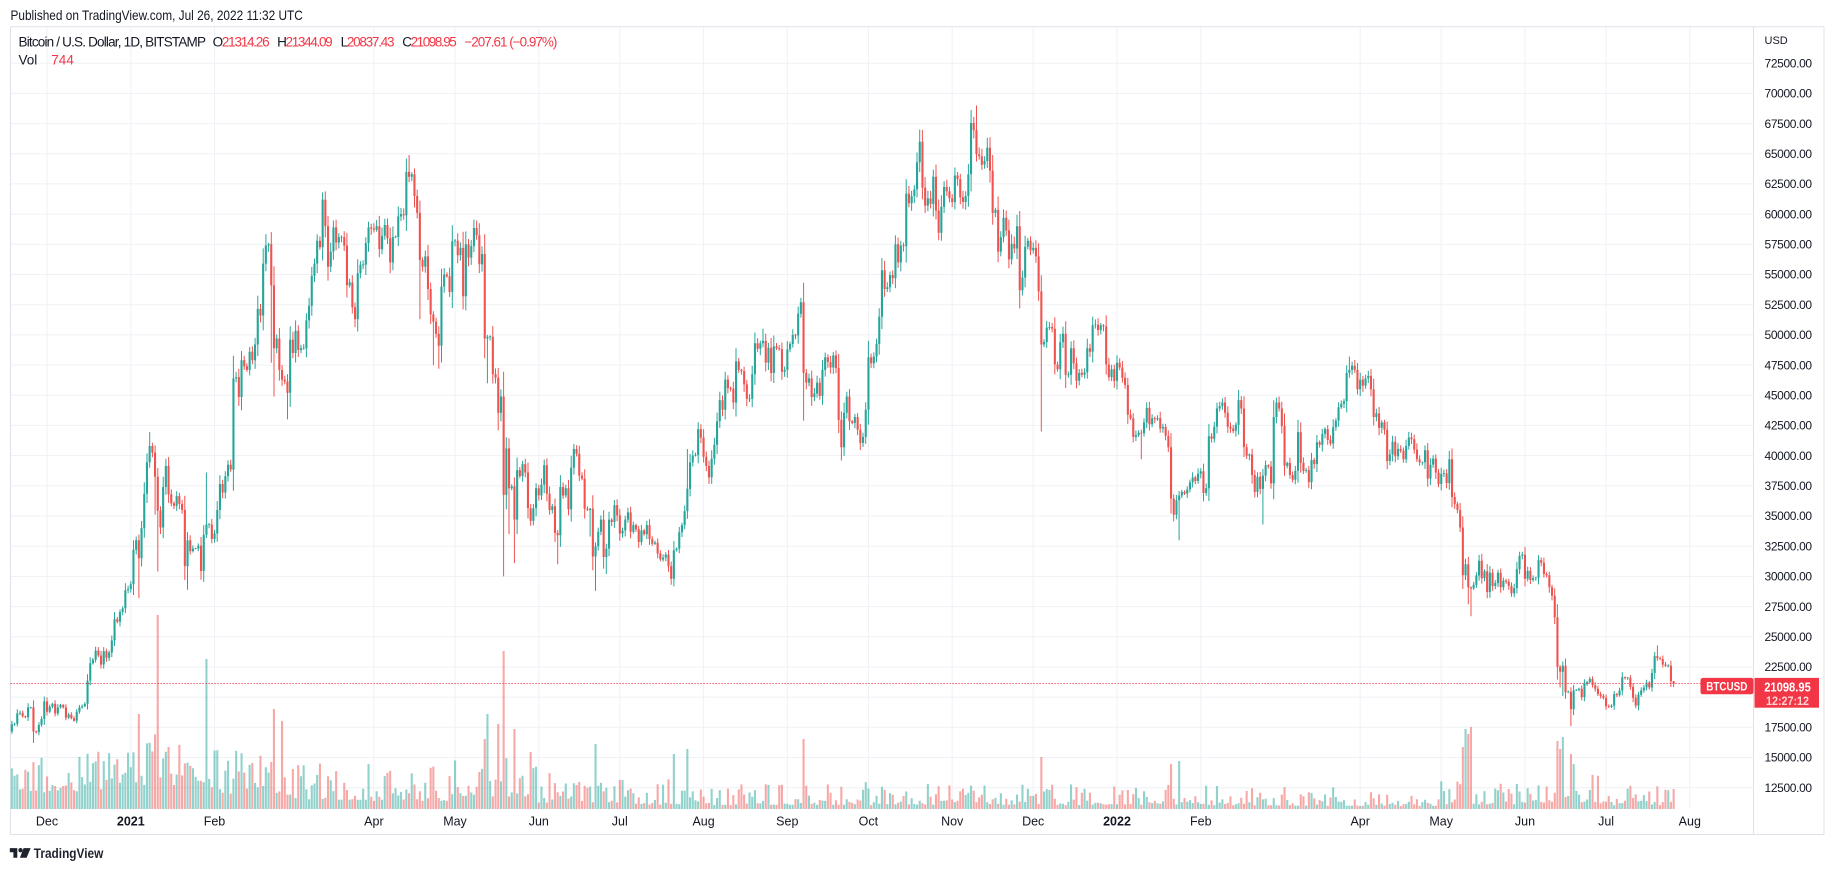 The image size is (1834, 876). I want to click on svg-text: Oct, so click(869, 822).